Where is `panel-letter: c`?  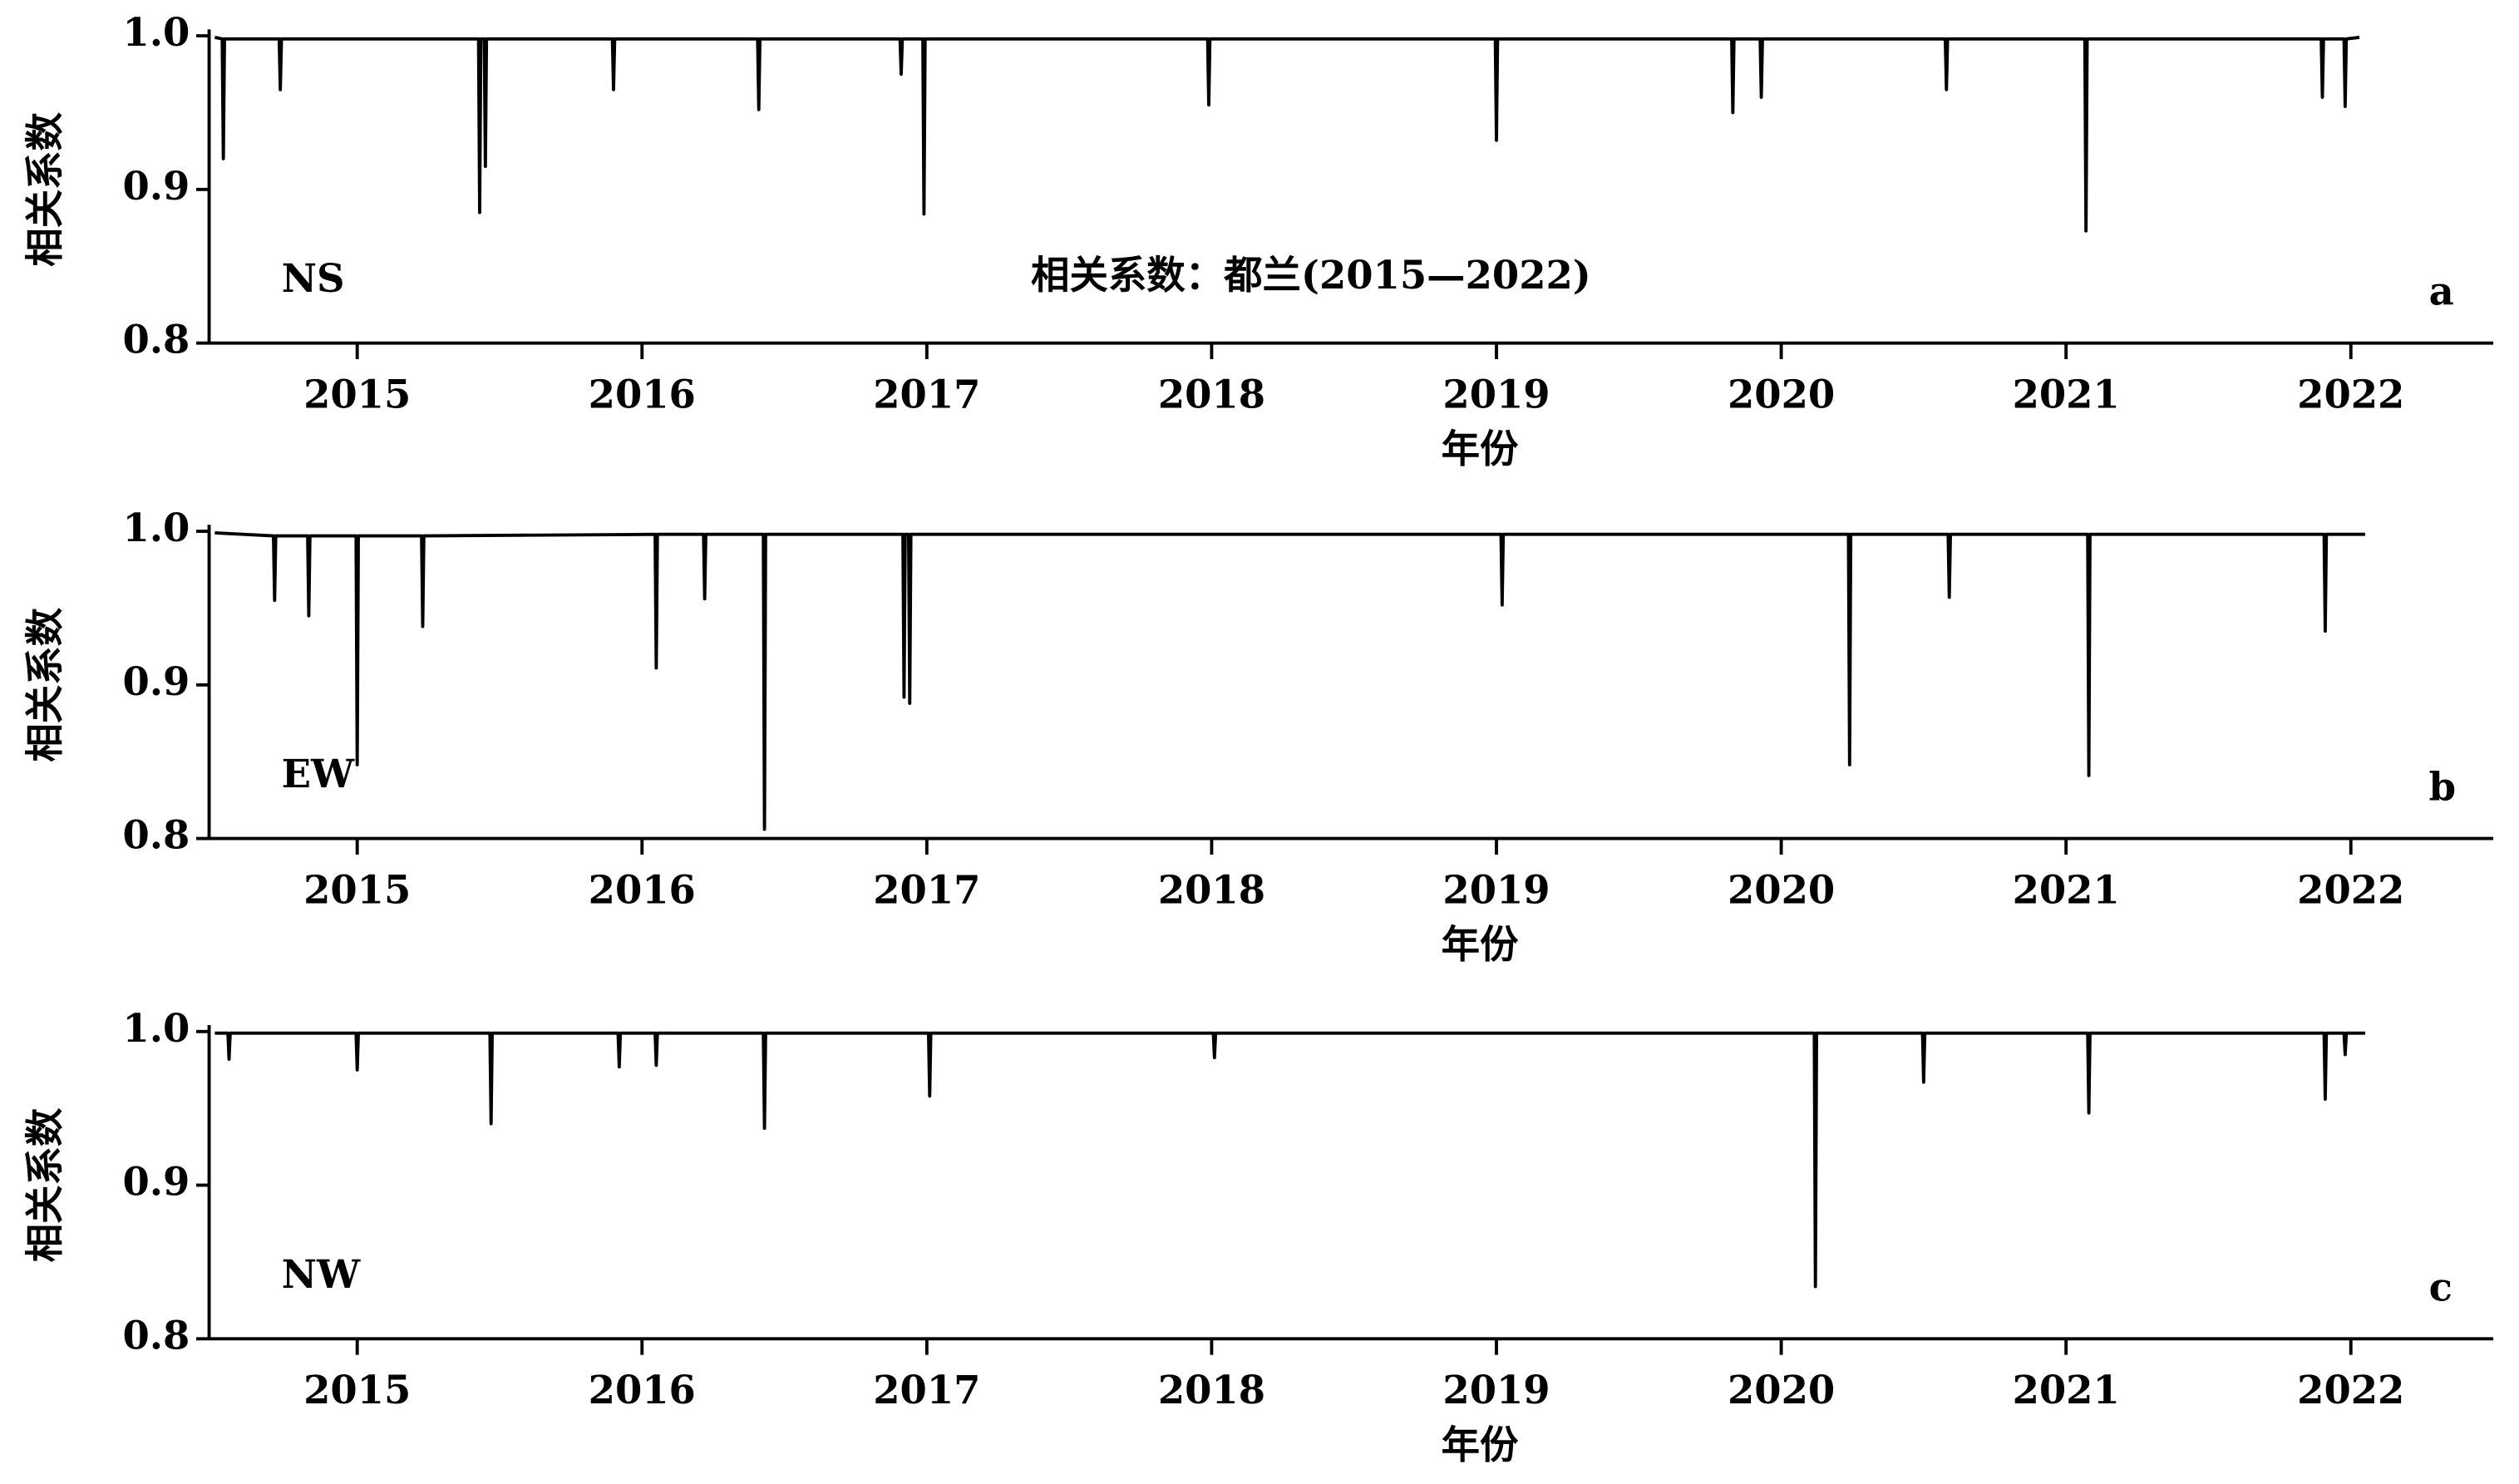
panel-letter: c is located at coordinates (2441, 1286).